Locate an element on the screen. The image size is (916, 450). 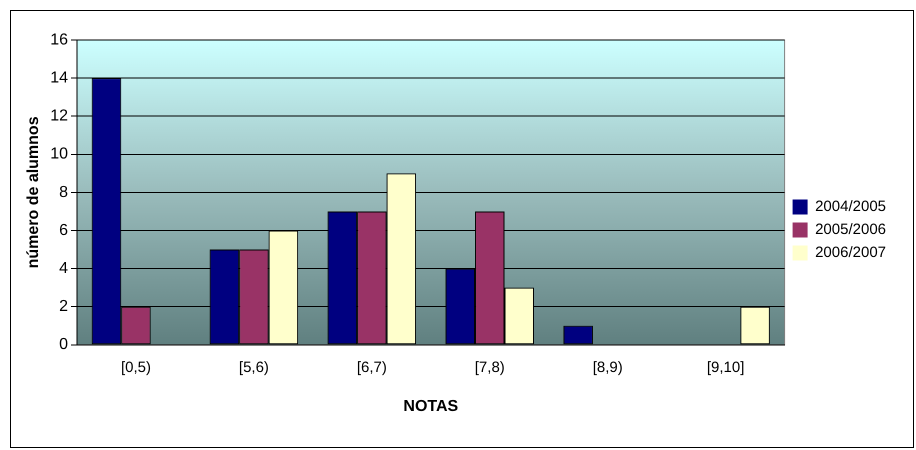
legend-label: 2004/2005 is located at coordinates (850, 207).